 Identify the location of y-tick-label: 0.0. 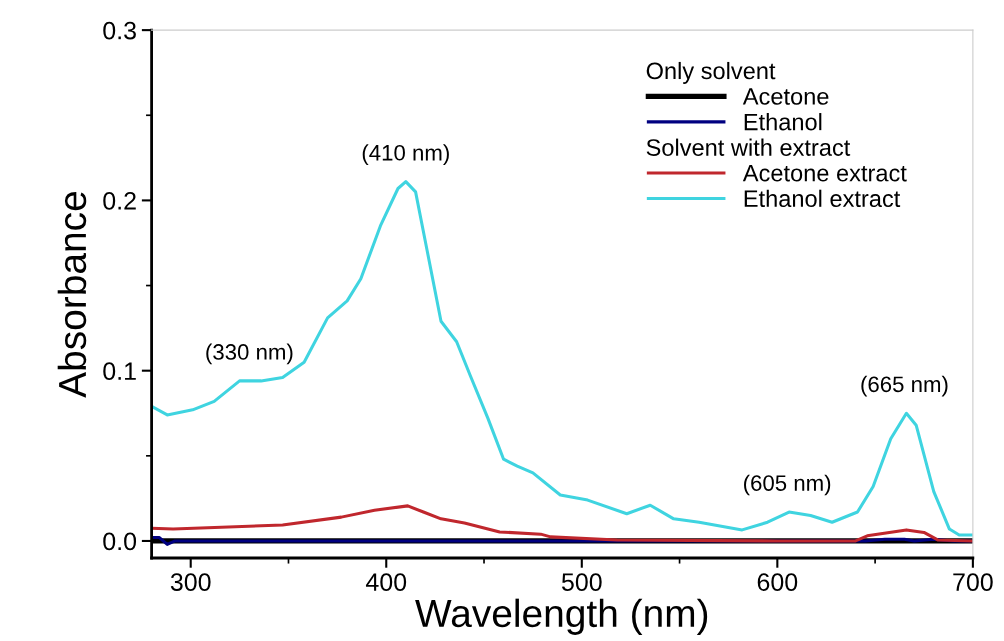
(120, 541).